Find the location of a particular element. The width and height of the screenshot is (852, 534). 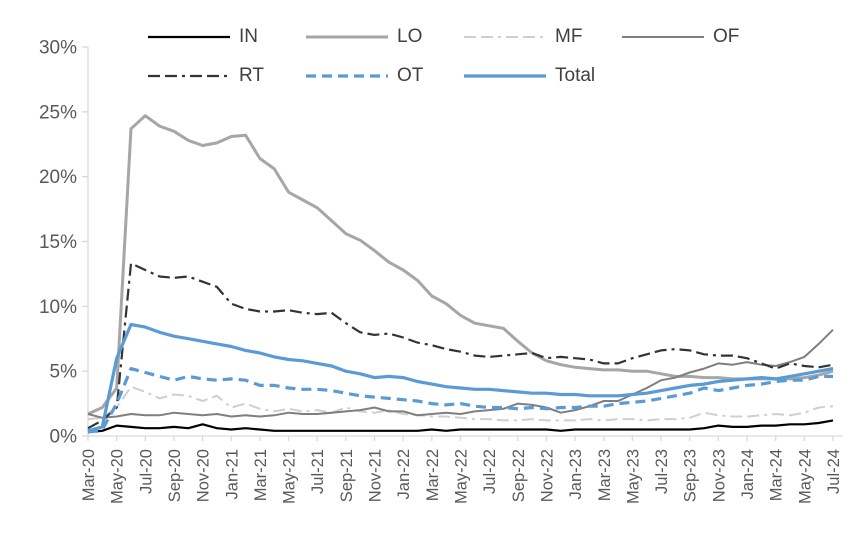

x-tick-label: Mar-20 is located at coordinates (89, 475).